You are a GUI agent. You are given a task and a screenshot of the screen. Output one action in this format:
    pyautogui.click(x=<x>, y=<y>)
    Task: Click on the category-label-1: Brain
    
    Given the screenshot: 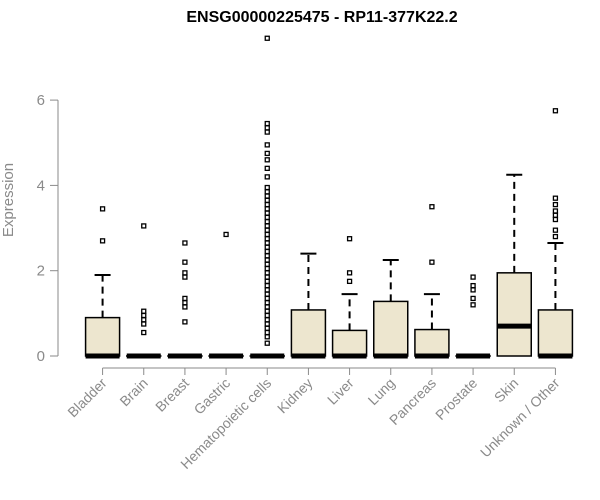 What is the action you would take?
    pyautogui.click(x=133, y=392)
    